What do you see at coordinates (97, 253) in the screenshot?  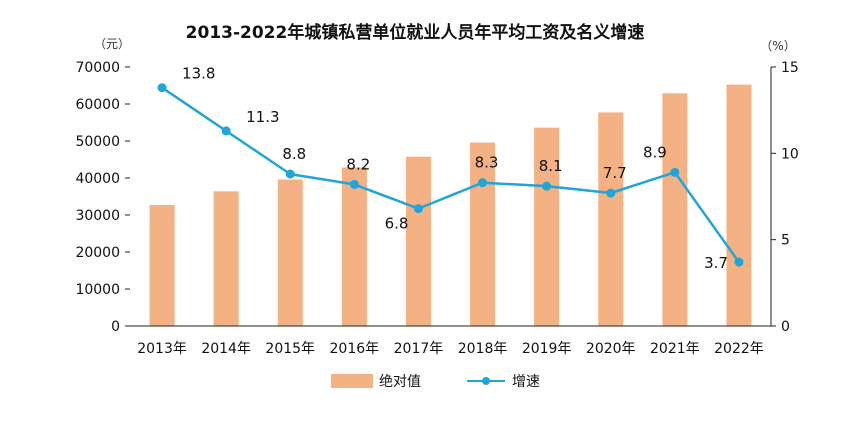 I see `left-tick-label: 20000` at bounding box center [97, 253].